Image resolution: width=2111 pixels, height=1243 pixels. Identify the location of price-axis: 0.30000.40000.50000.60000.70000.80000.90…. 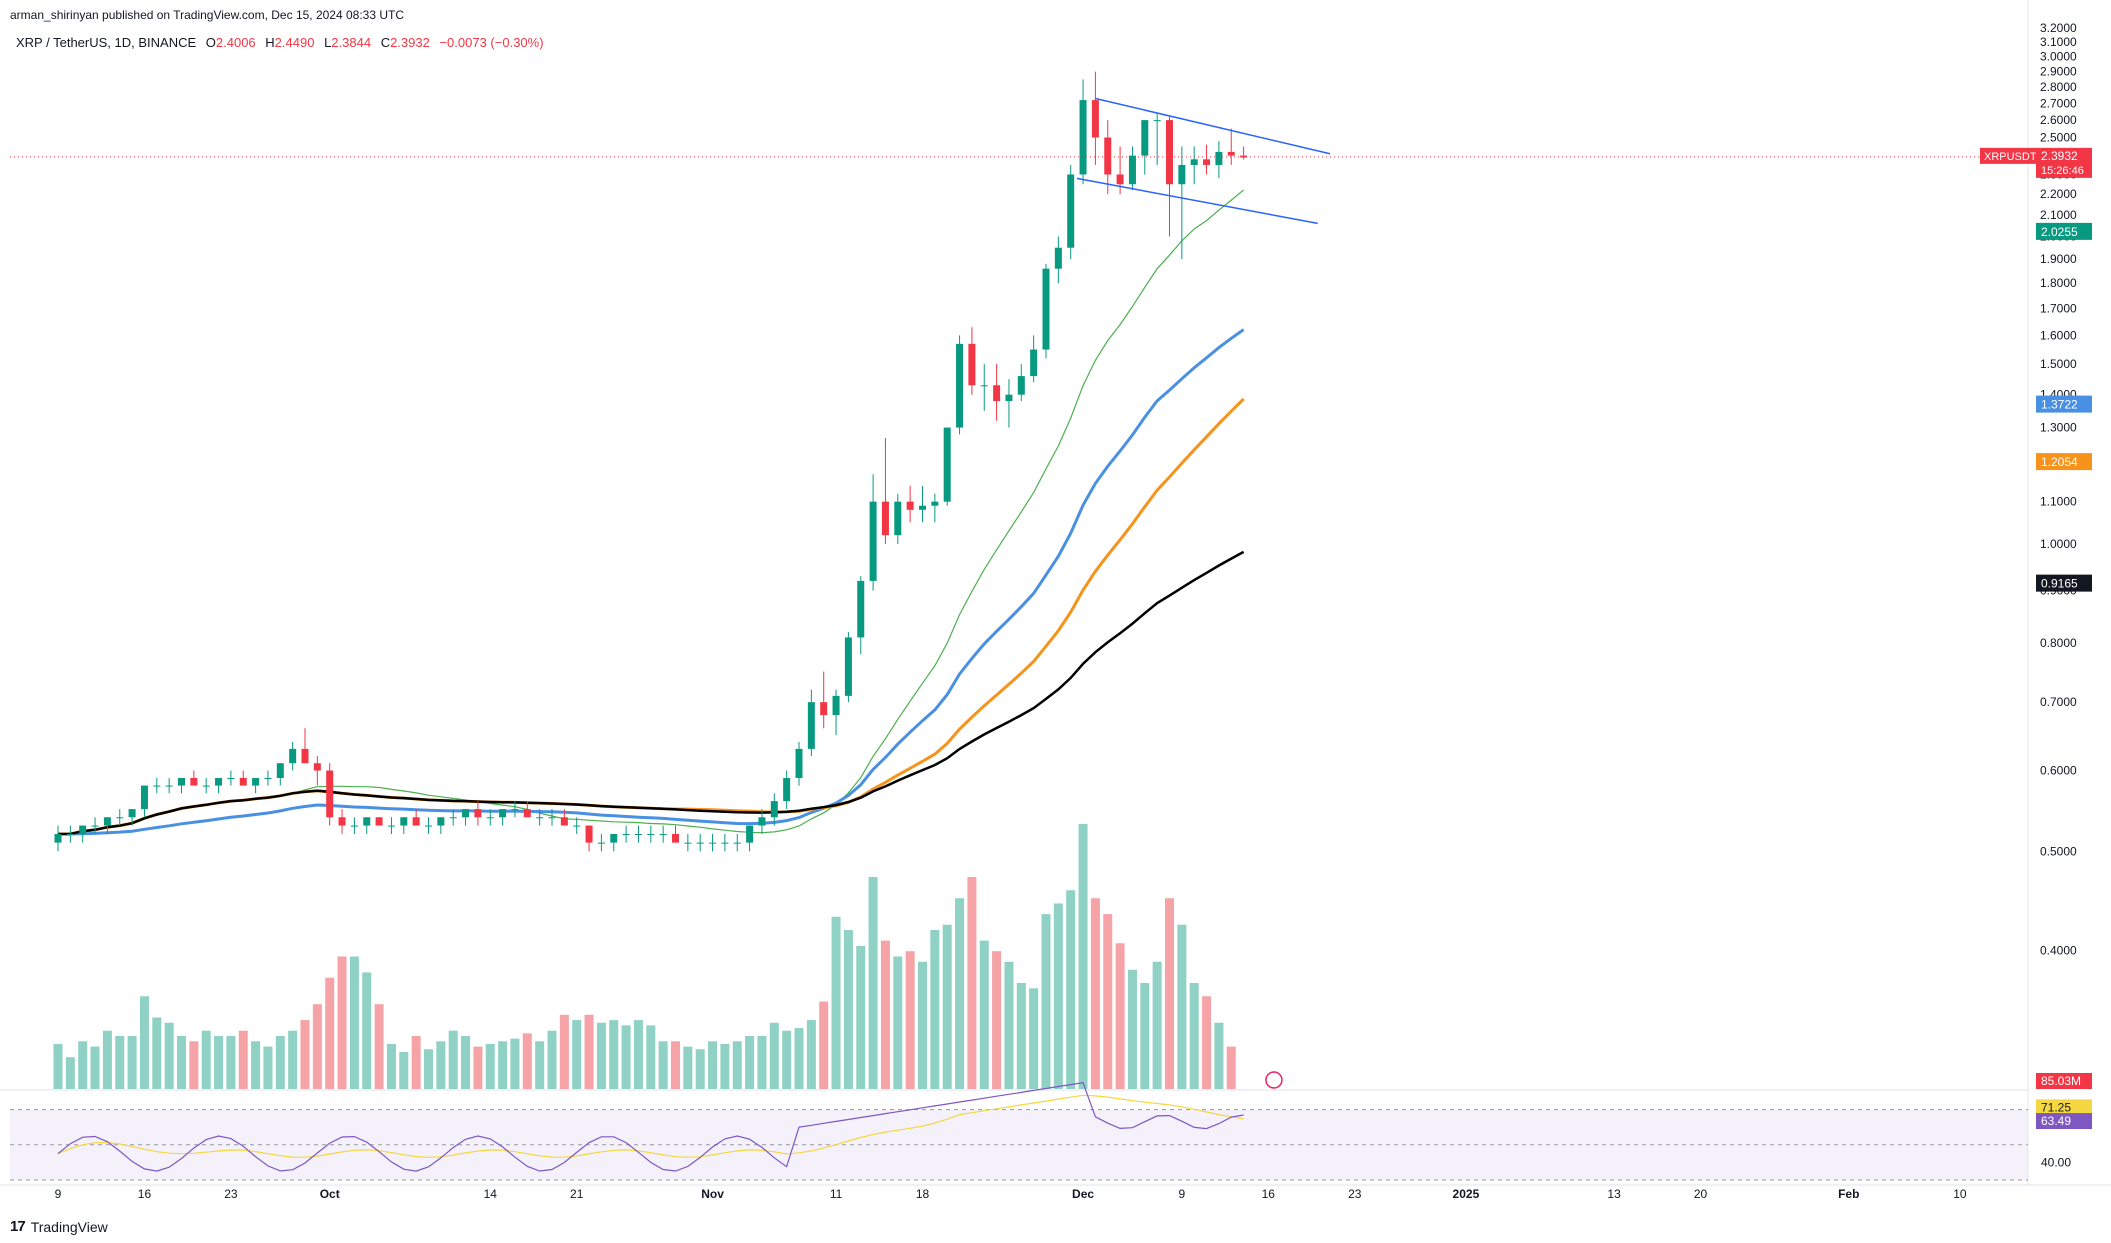
(2036, 595).